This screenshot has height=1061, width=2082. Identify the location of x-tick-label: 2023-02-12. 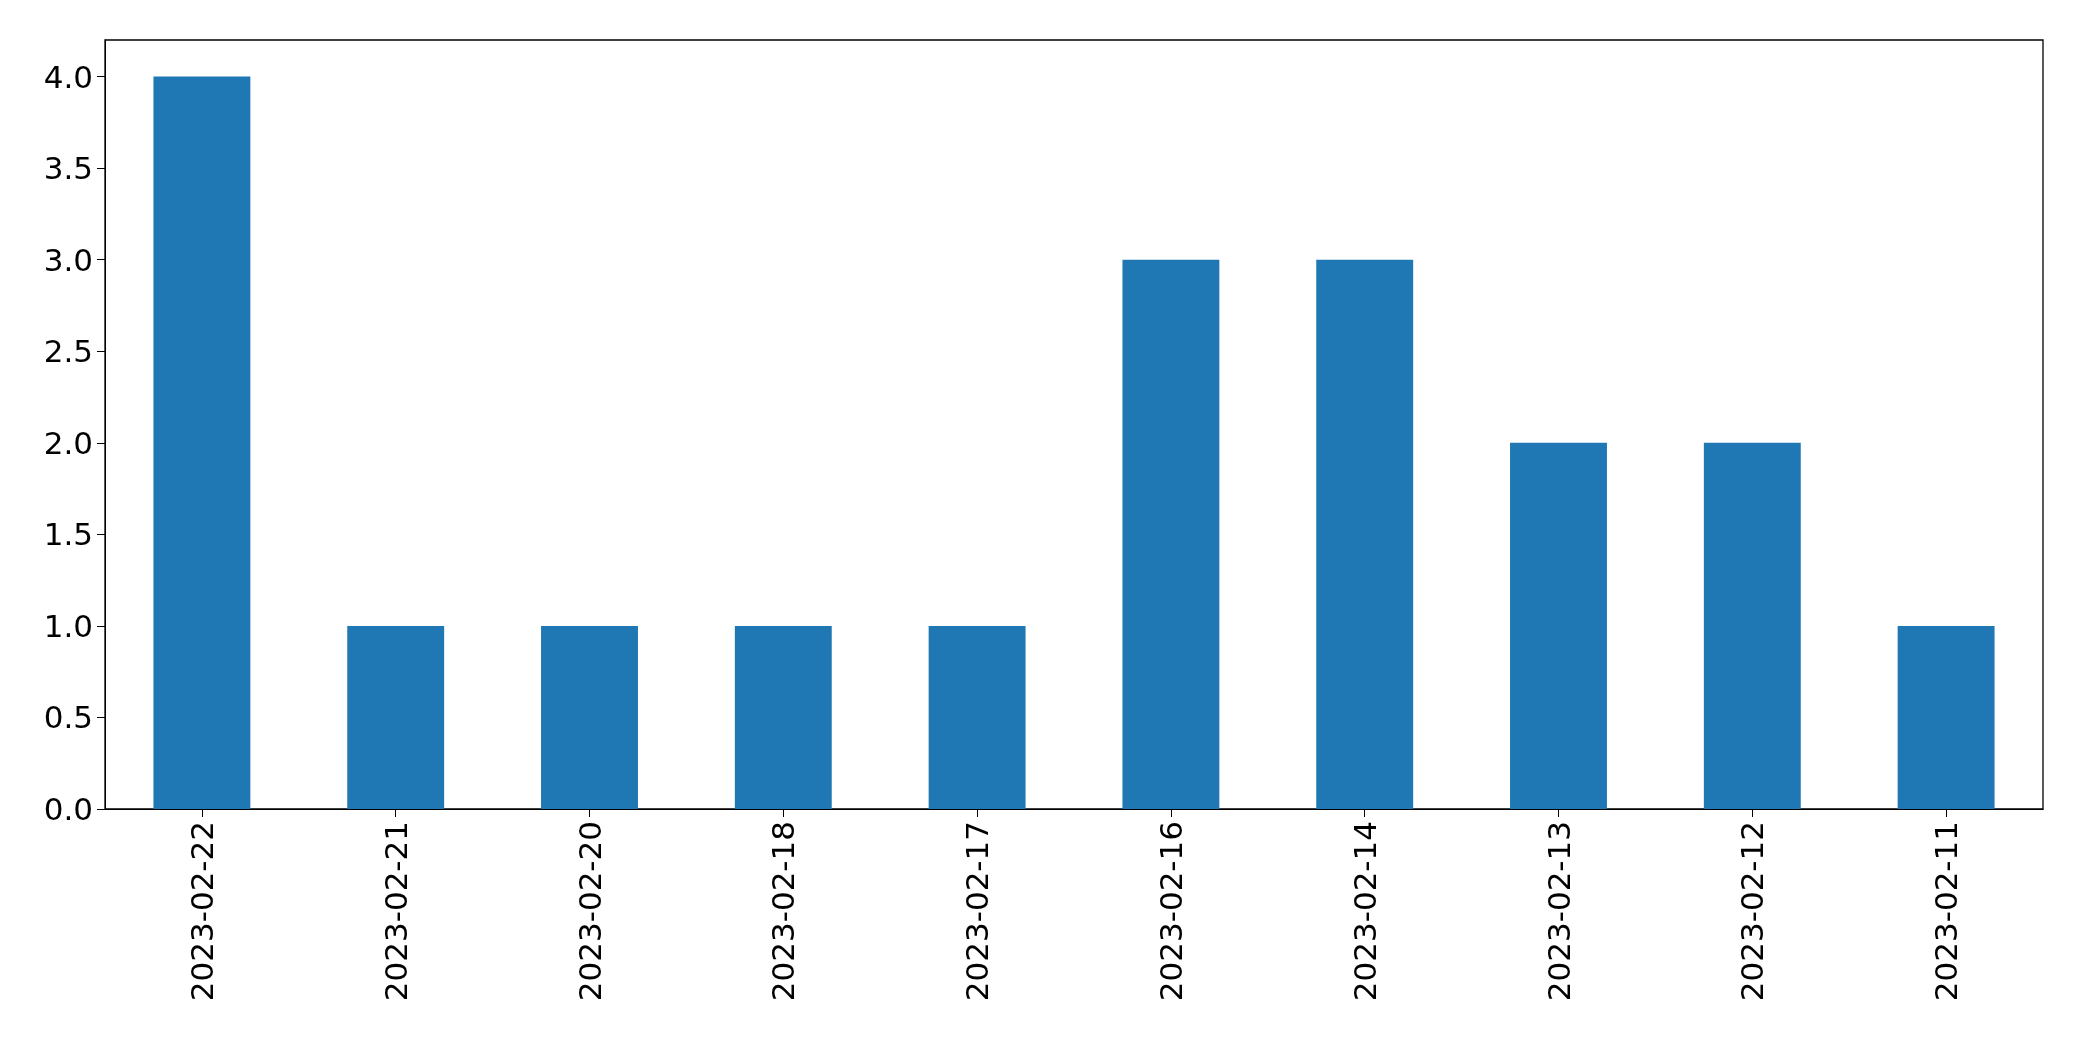
(1752, 911).